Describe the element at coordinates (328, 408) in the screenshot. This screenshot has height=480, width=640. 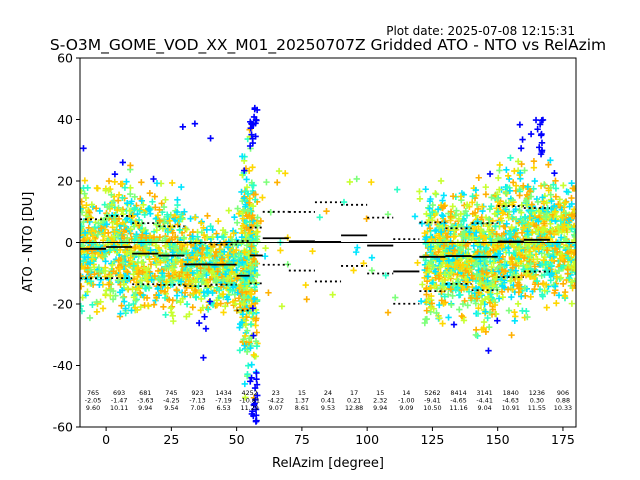
I see `bin-std-label: 9.53` at that location.